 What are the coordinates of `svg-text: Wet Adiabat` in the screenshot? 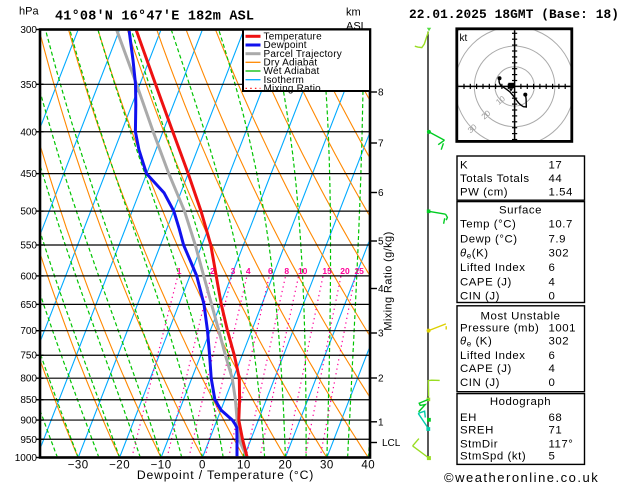 It's located at (292, 71).